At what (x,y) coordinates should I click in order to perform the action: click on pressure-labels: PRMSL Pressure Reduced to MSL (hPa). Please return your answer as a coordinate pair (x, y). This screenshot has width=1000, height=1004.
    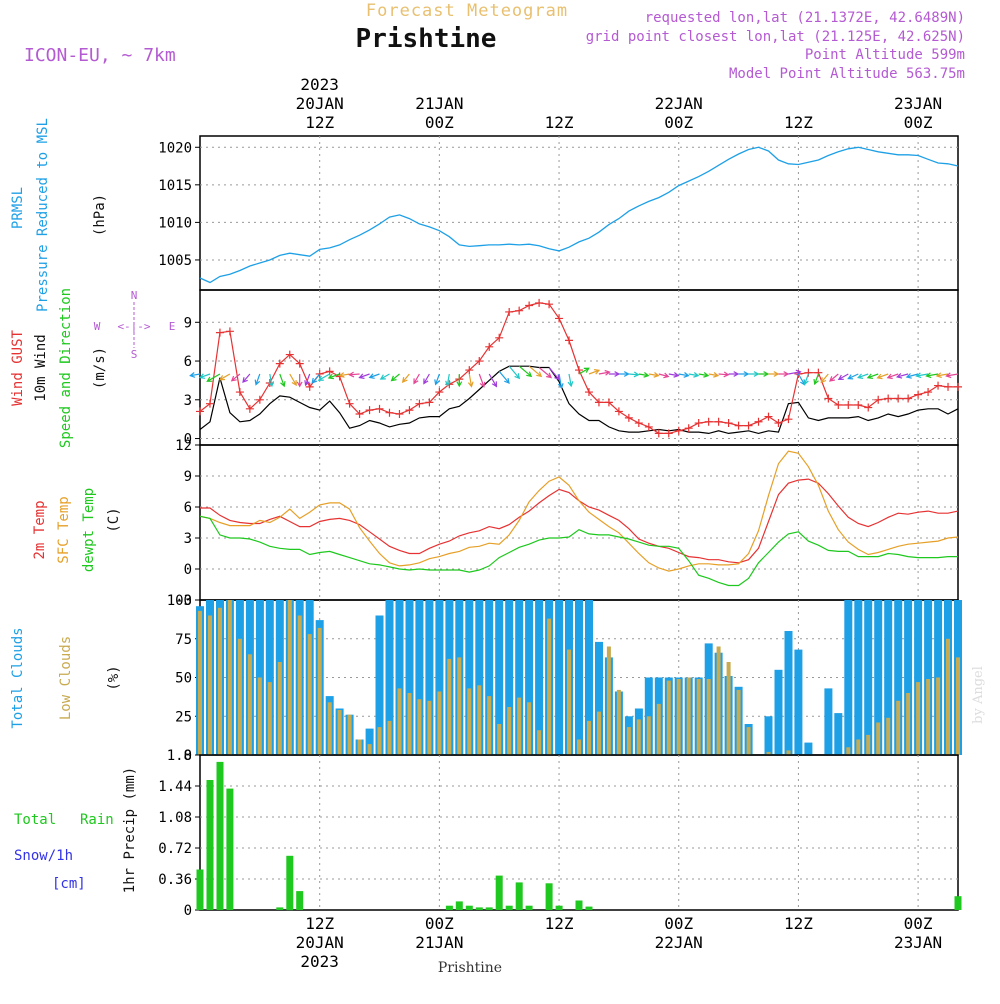
    Looking at the image, I should click on (59, 215).